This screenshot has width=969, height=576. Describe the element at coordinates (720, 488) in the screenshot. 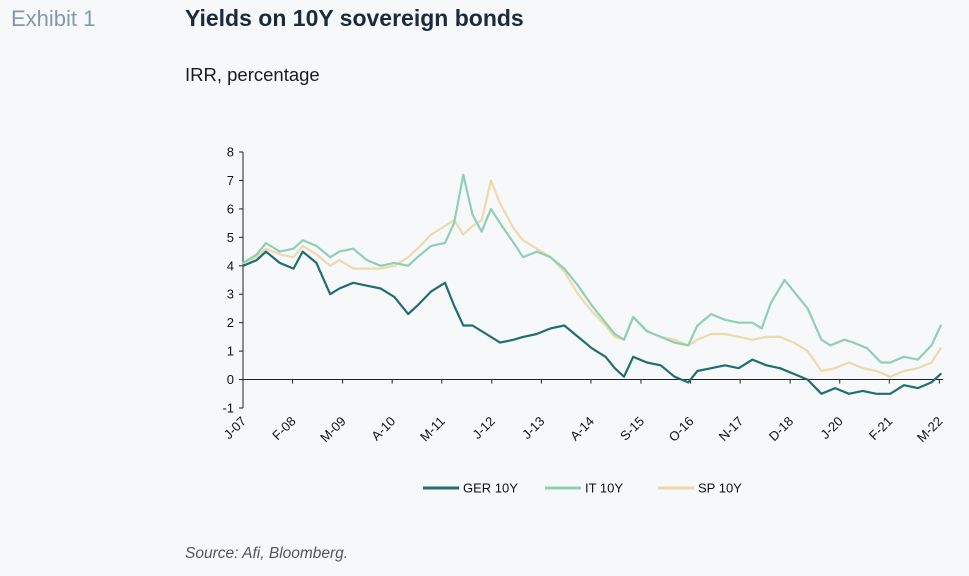

I see `legend-label: SP 10Y` at that location.